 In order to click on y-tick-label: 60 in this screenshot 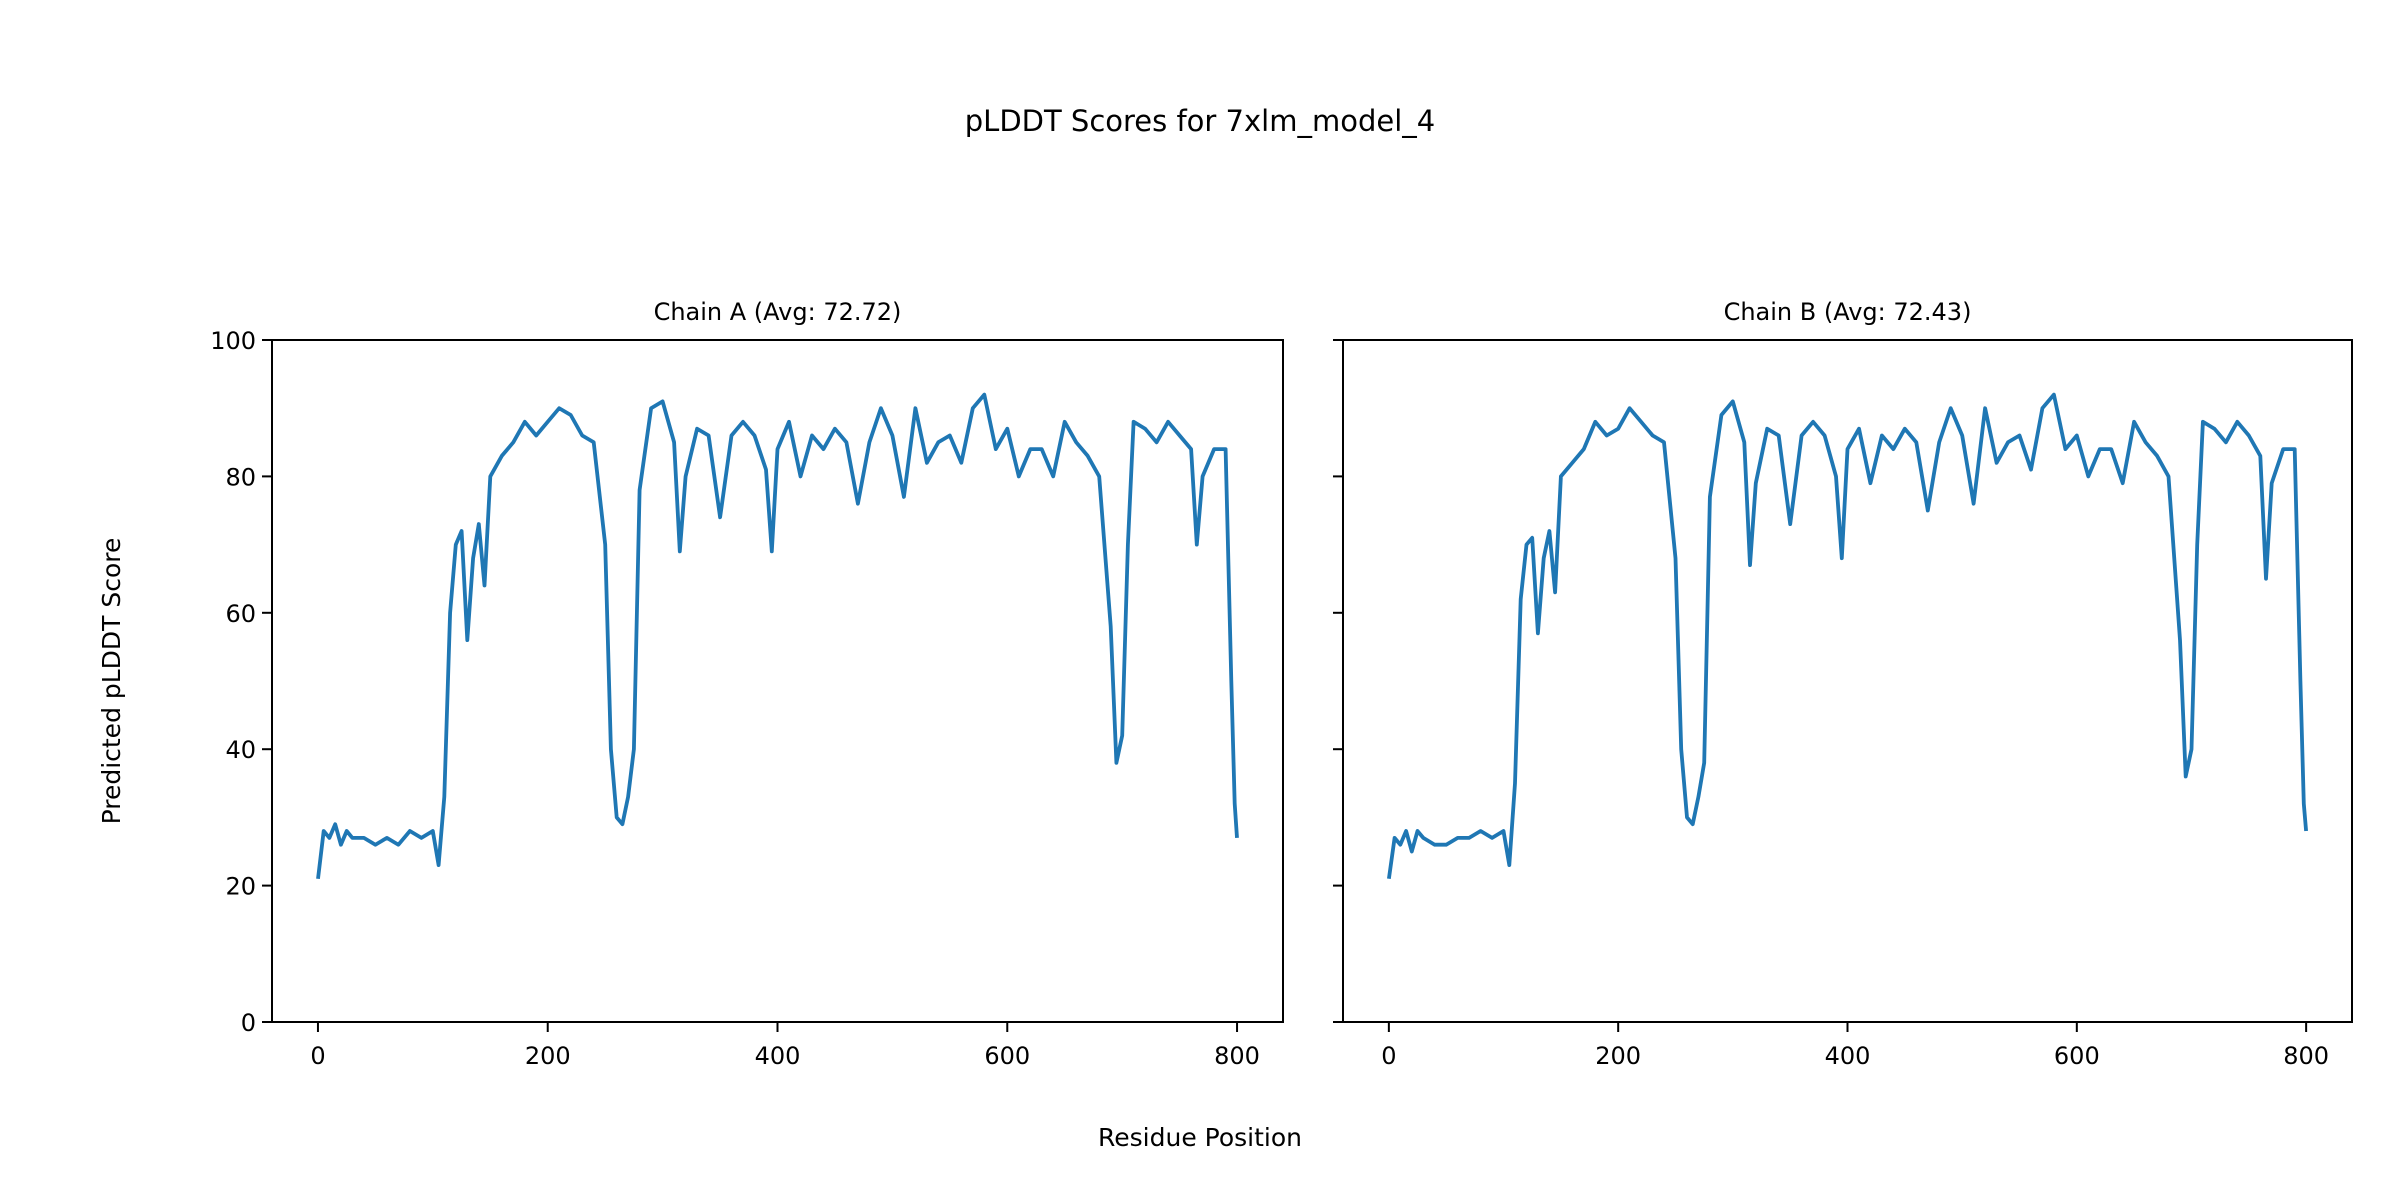, I will do `click(240, 614)`.